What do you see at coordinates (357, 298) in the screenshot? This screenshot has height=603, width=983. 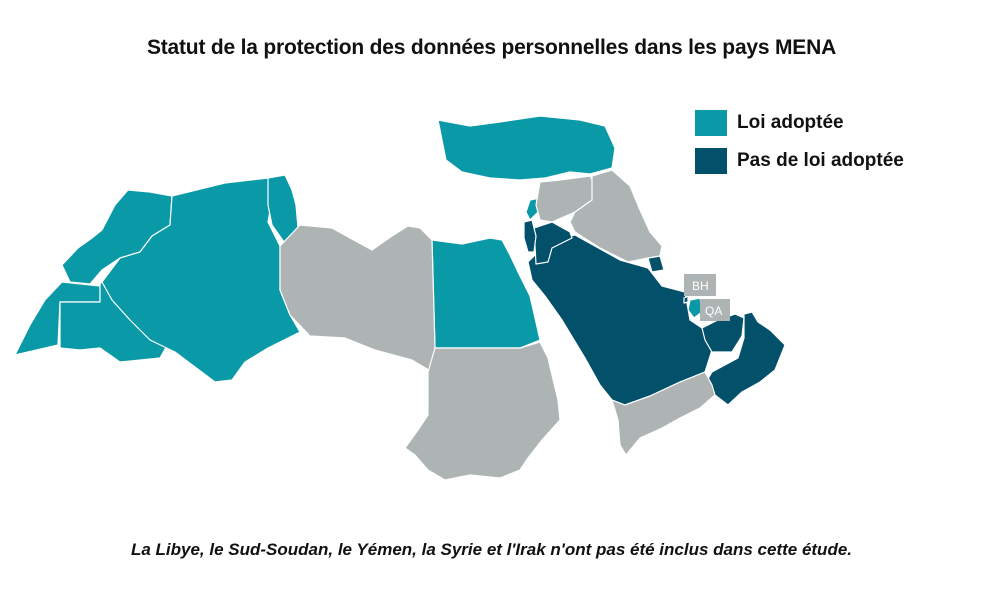 I see `country-libya` at bounding box center [357, 298].